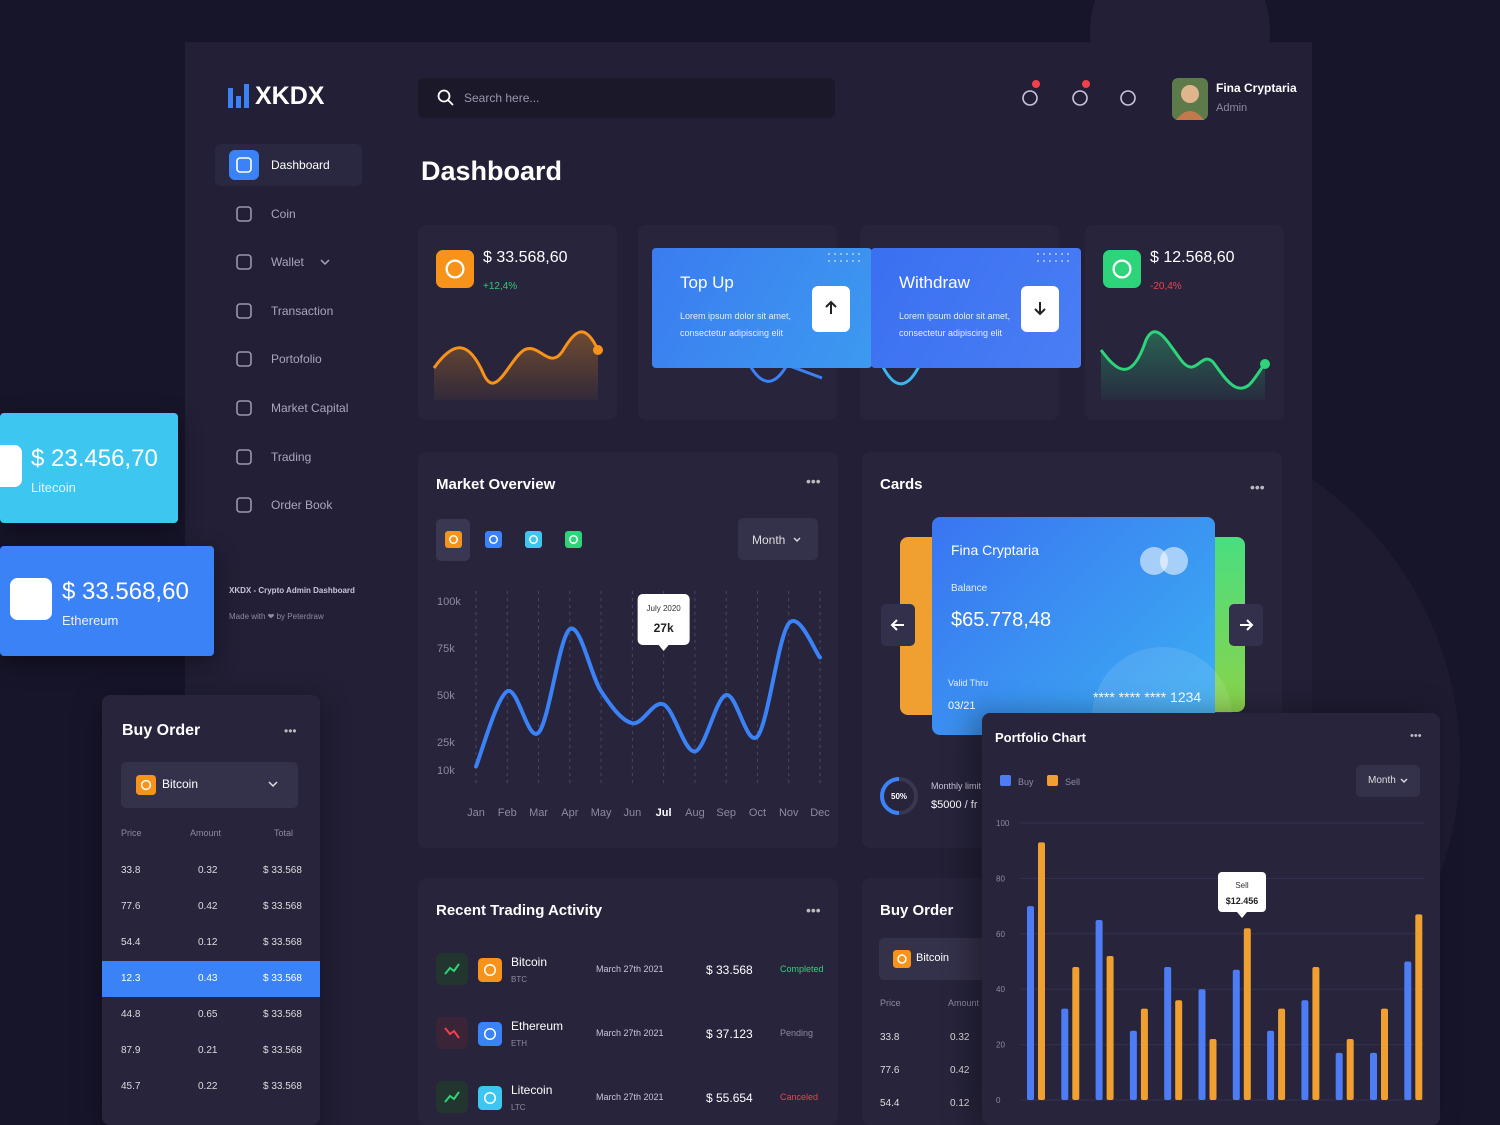 This screenshot has width=1500, height=1125. What do you see at coordinates (664, 628) in the screenshot?
I see `tooltip-value: 27k` at bounding box center [664, 628].